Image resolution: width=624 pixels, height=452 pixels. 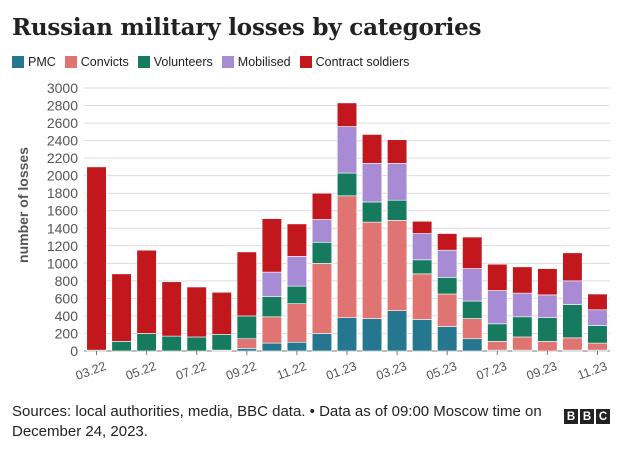 What do you see at coordinates (422, 247) in the screenshot?
I see `bar-segment-mobilised-04.23` at bounding box center [422, 247].